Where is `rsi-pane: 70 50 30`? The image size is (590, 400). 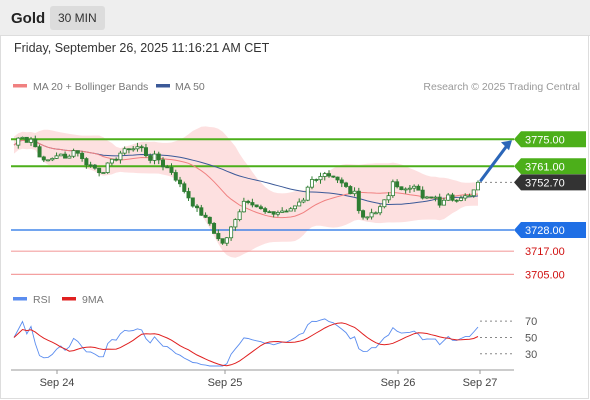
rsi-pane: 70 50 30 is located at coordinates (275, 341).